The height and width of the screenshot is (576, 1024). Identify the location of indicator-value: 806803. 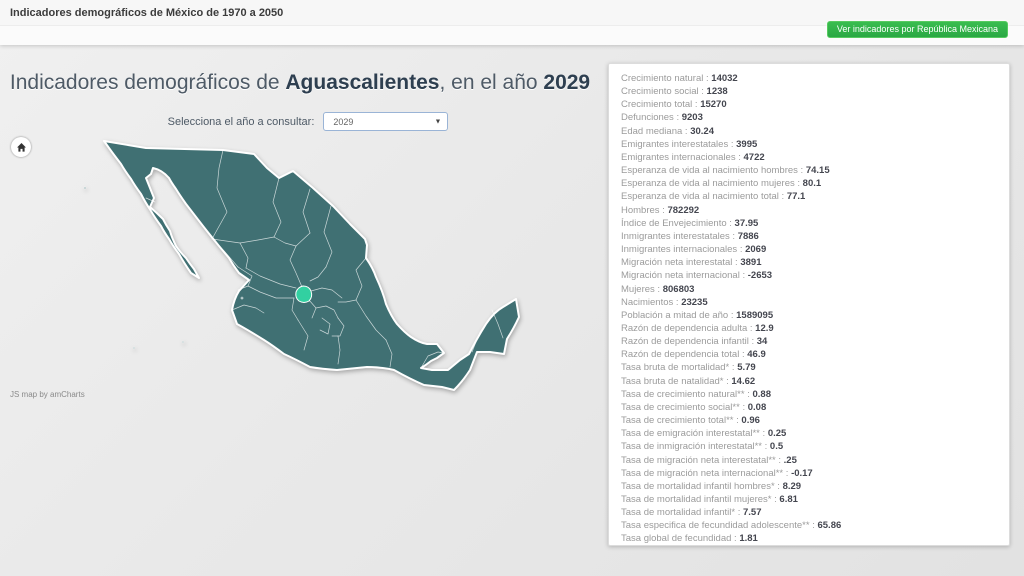
(678, 289).